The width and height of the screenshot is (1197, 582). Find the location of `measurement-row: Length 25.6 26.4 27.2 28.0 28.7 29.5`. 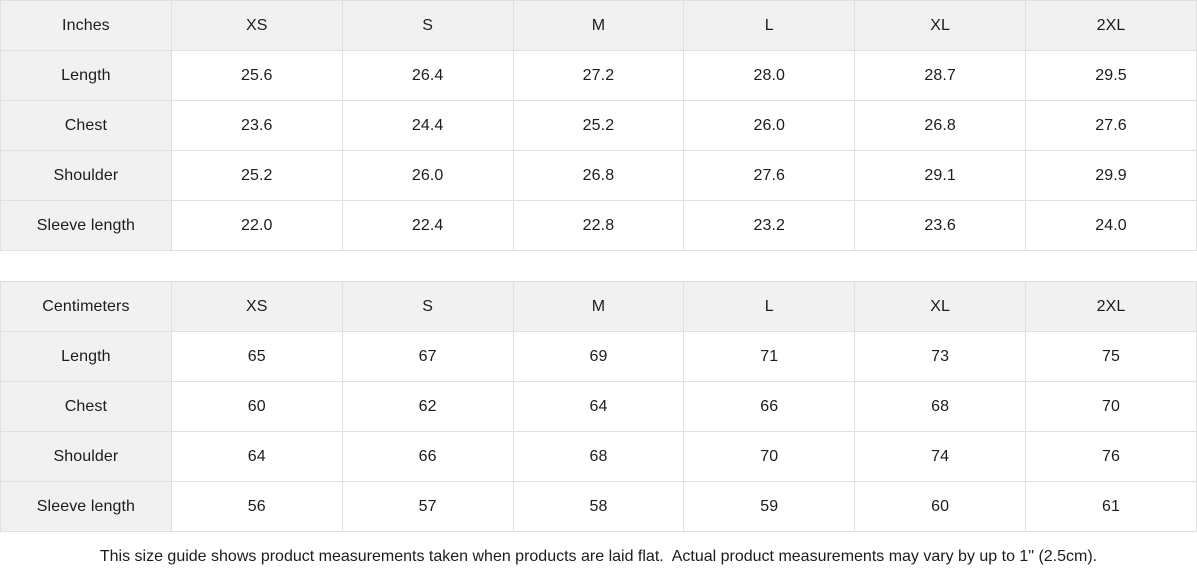

measurement-row: Length 25.6 26.4 27.2 28.0 28.7 29.5 is located at coordinates (598, 75).